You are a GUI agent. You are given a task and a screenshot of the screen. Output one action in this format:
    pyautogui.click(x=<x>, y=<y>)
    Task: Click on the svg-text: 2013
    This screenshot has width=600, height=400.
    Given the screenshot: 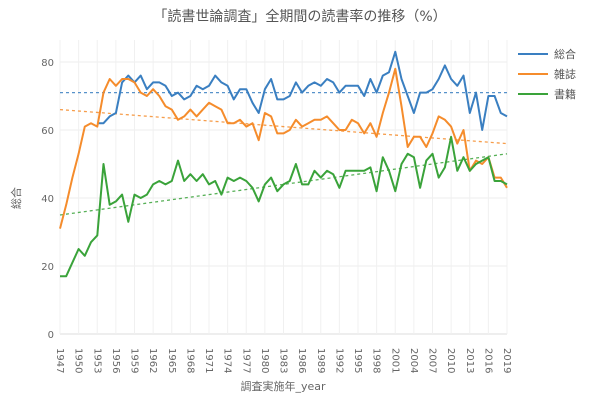 What is the action you would take?
    pyautogui.click(x=469, y=360)
    